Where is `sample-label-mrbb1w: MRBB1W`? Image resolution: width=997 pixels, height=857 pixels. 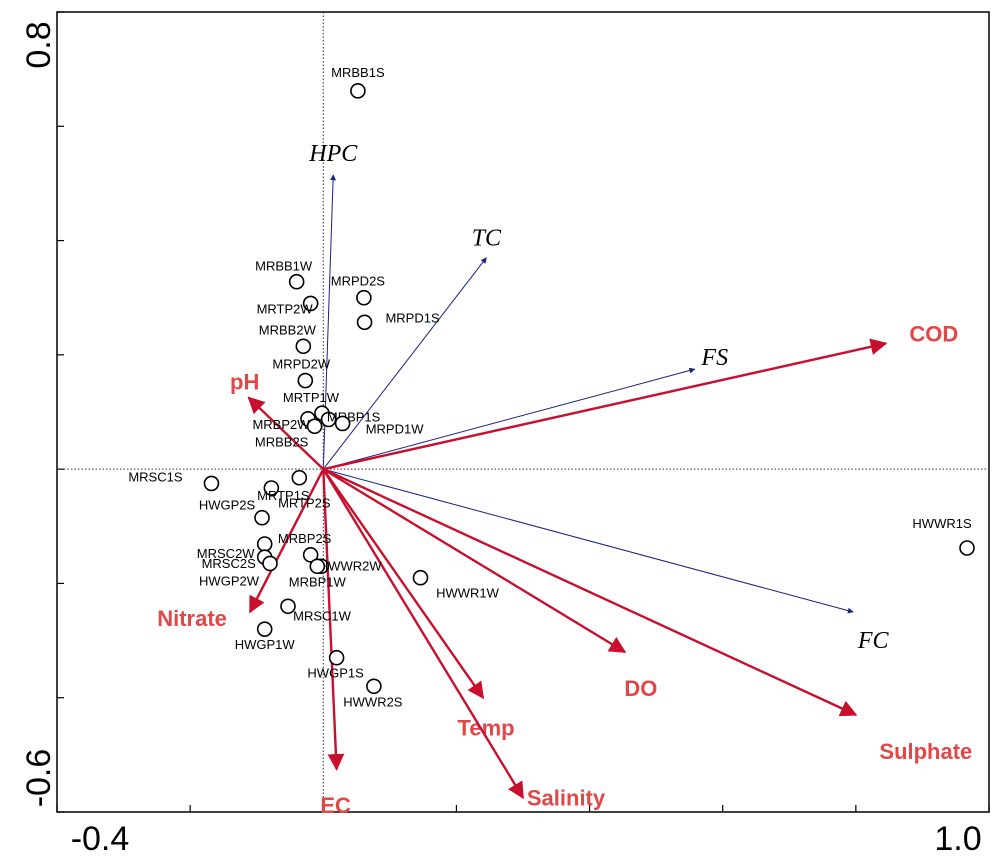
sample-label-mrbb1w: MRBB1W is located at coordinates (284, 266).